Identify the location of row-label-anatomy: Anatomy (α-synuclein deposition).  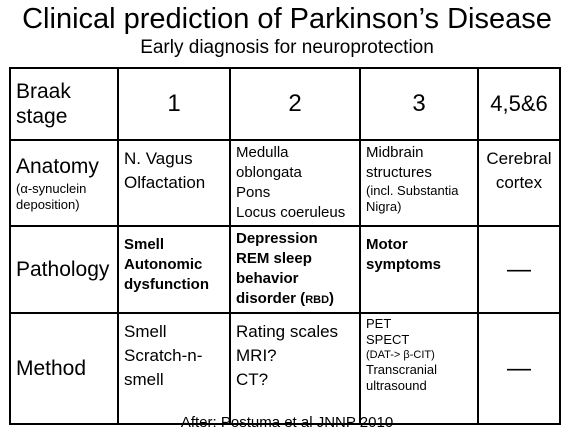
(64, 183).